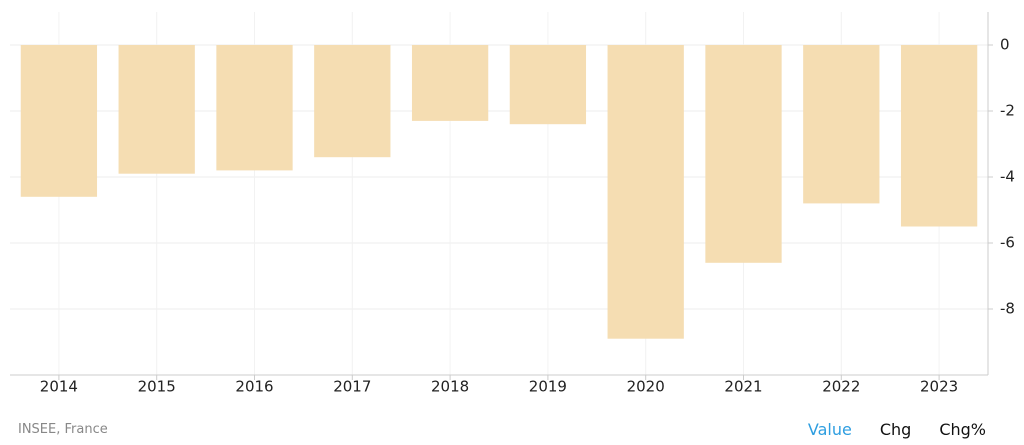  What do you see at coordinates (1007, 309) in the screenshot?
I see `y-tick-label: -8` at bounding box center [1007, 309].